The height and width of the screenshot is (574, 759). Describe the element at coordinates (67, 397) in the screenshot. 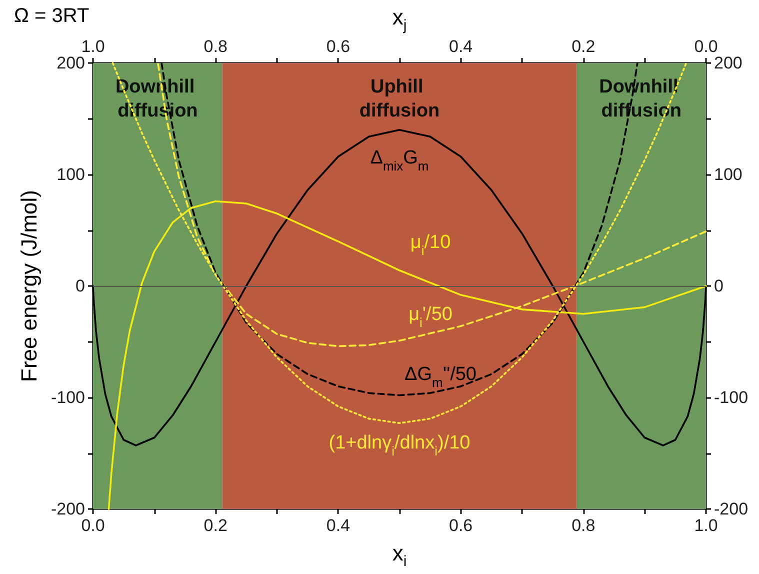

I see `y-tick-label: -100` at that location.